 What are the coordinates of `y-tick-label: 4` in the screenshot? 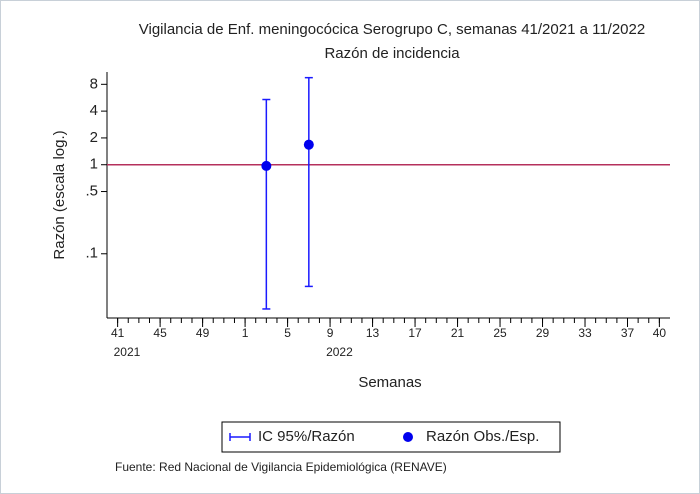 It's located at (94, 110).